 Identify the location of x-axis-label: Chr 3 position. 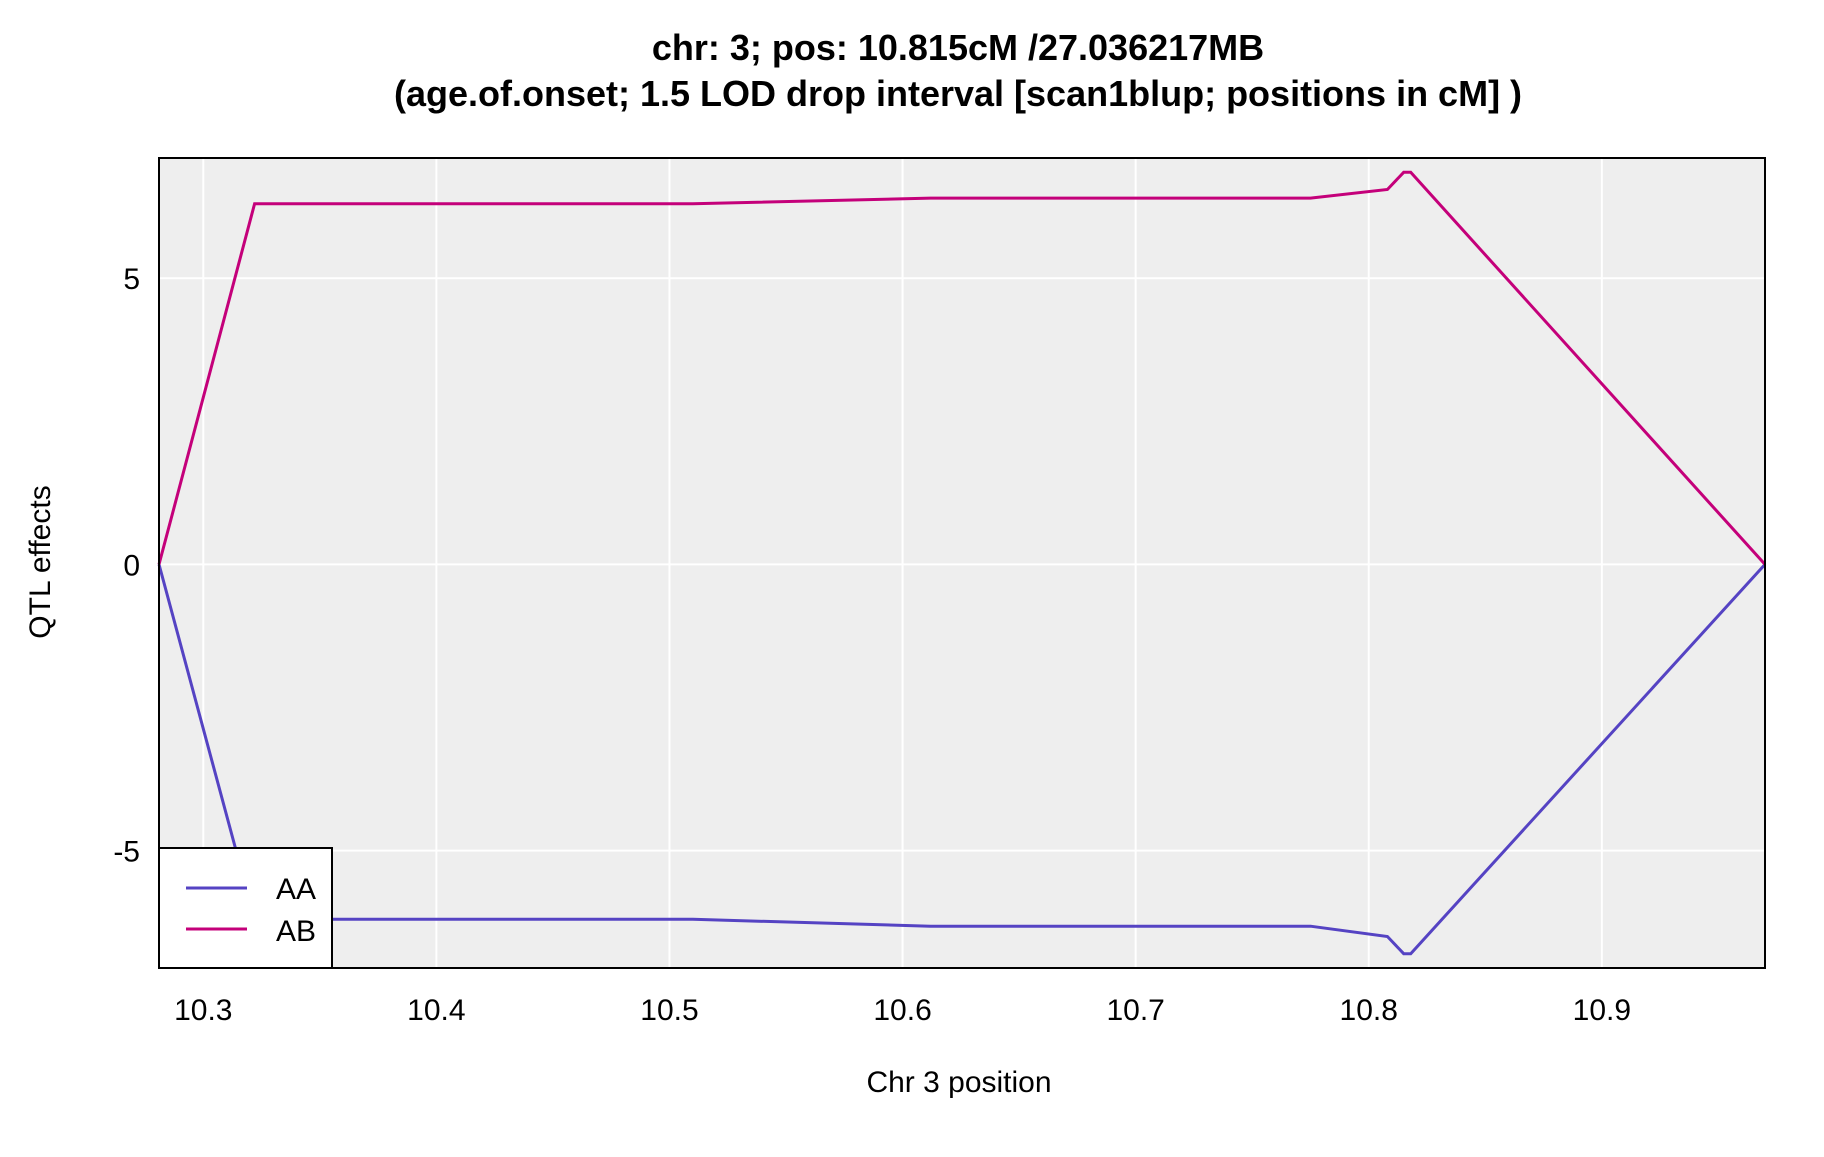
(958, 1082).